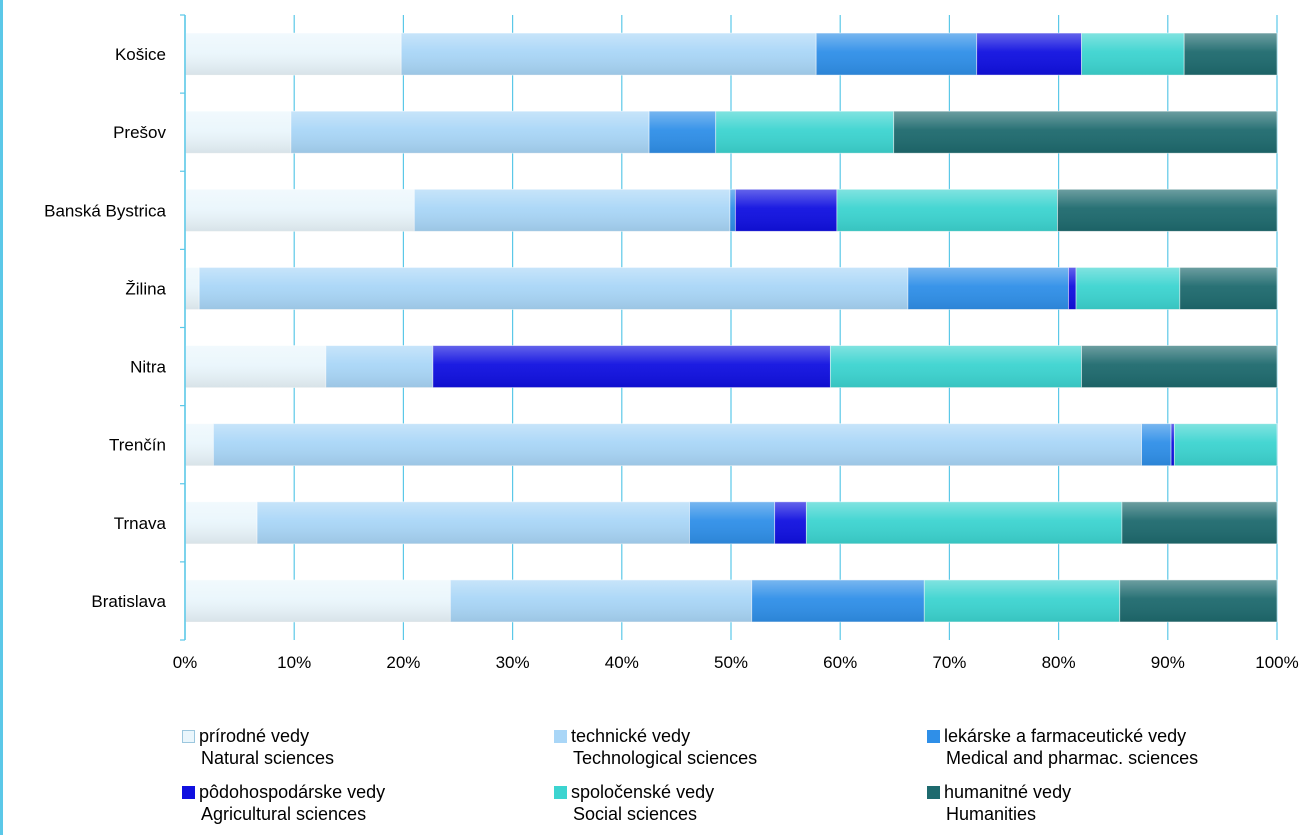  What do you see at coordinates (513, 662) in the screenshot?
I see `x-tick-label: 30%` at bounding box center [513, 662].